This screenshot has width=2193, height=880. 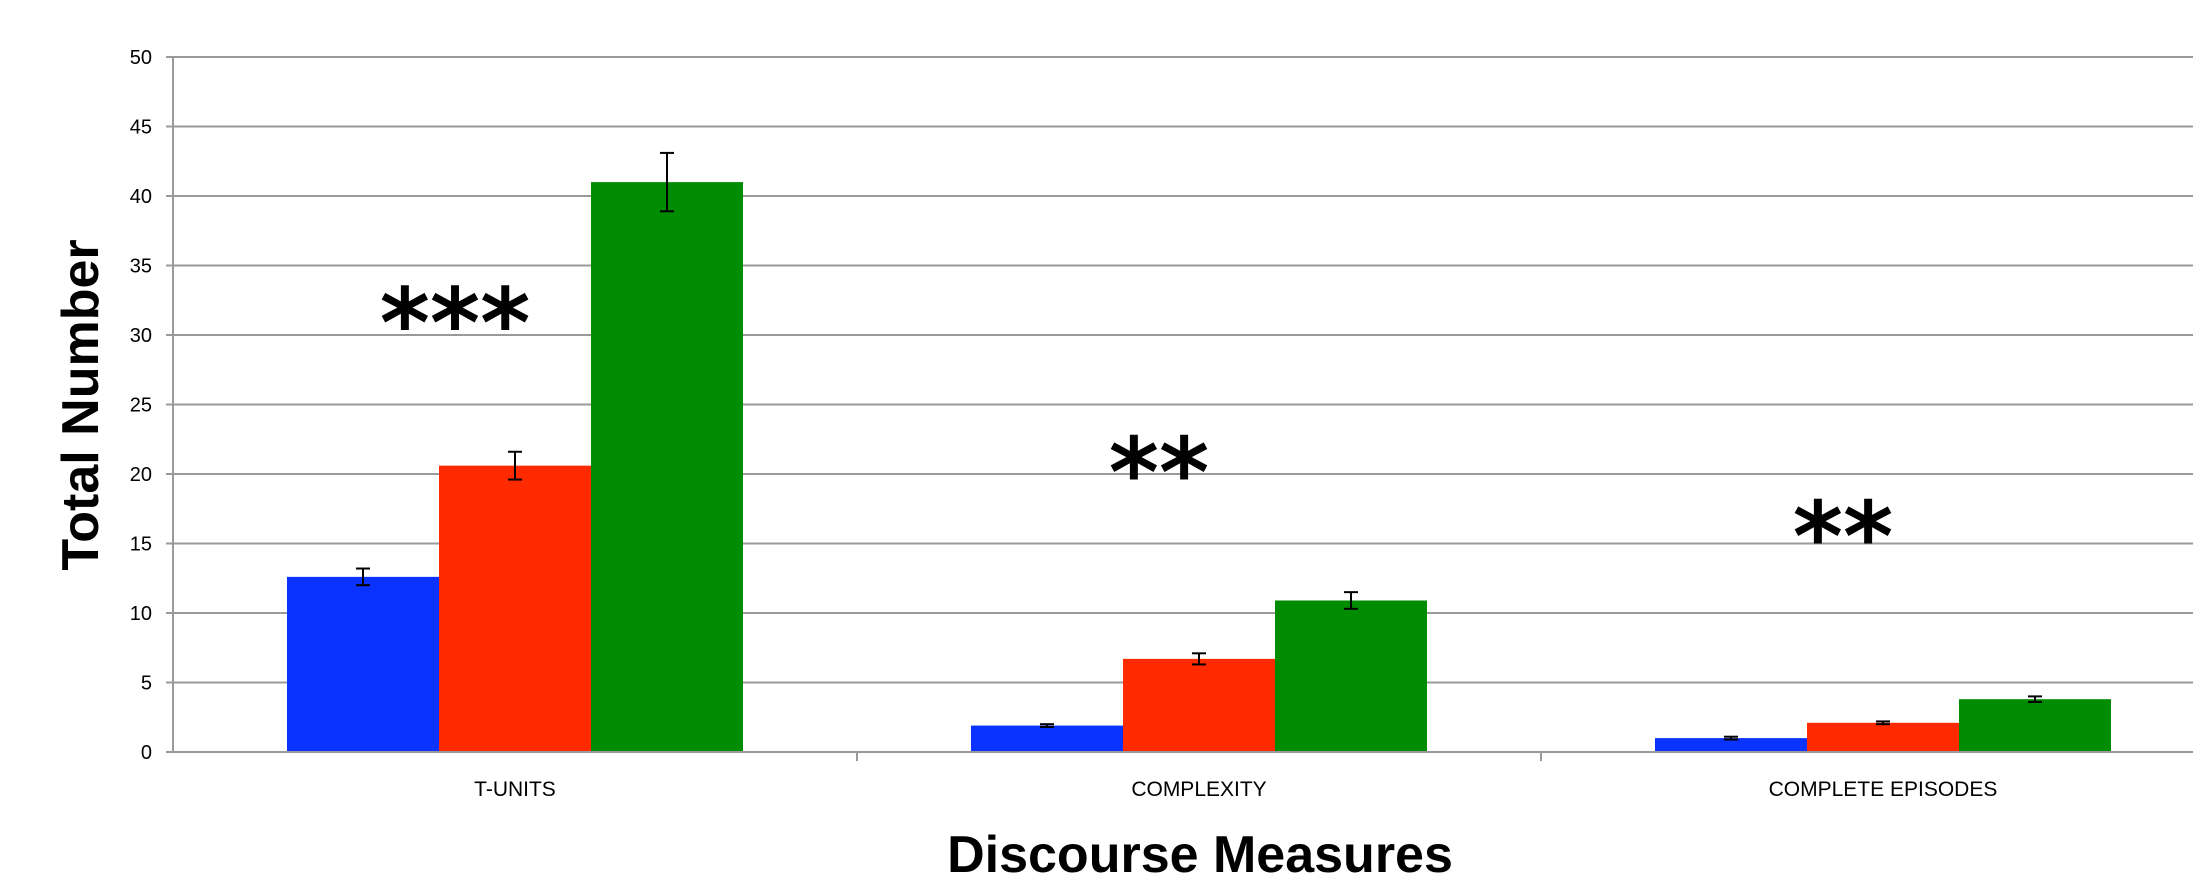 I want to click on x-category-label: T-UNITS, so click(x=515, y=789).